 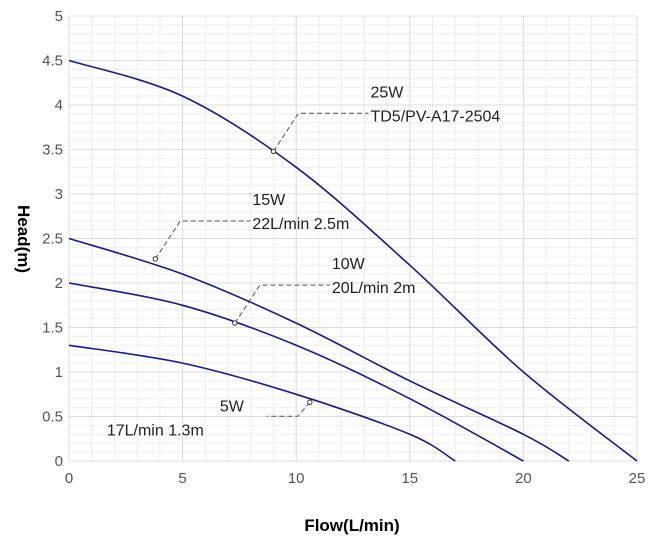 I want to click on annotation-power: 5W, so click(x=232, y=406).